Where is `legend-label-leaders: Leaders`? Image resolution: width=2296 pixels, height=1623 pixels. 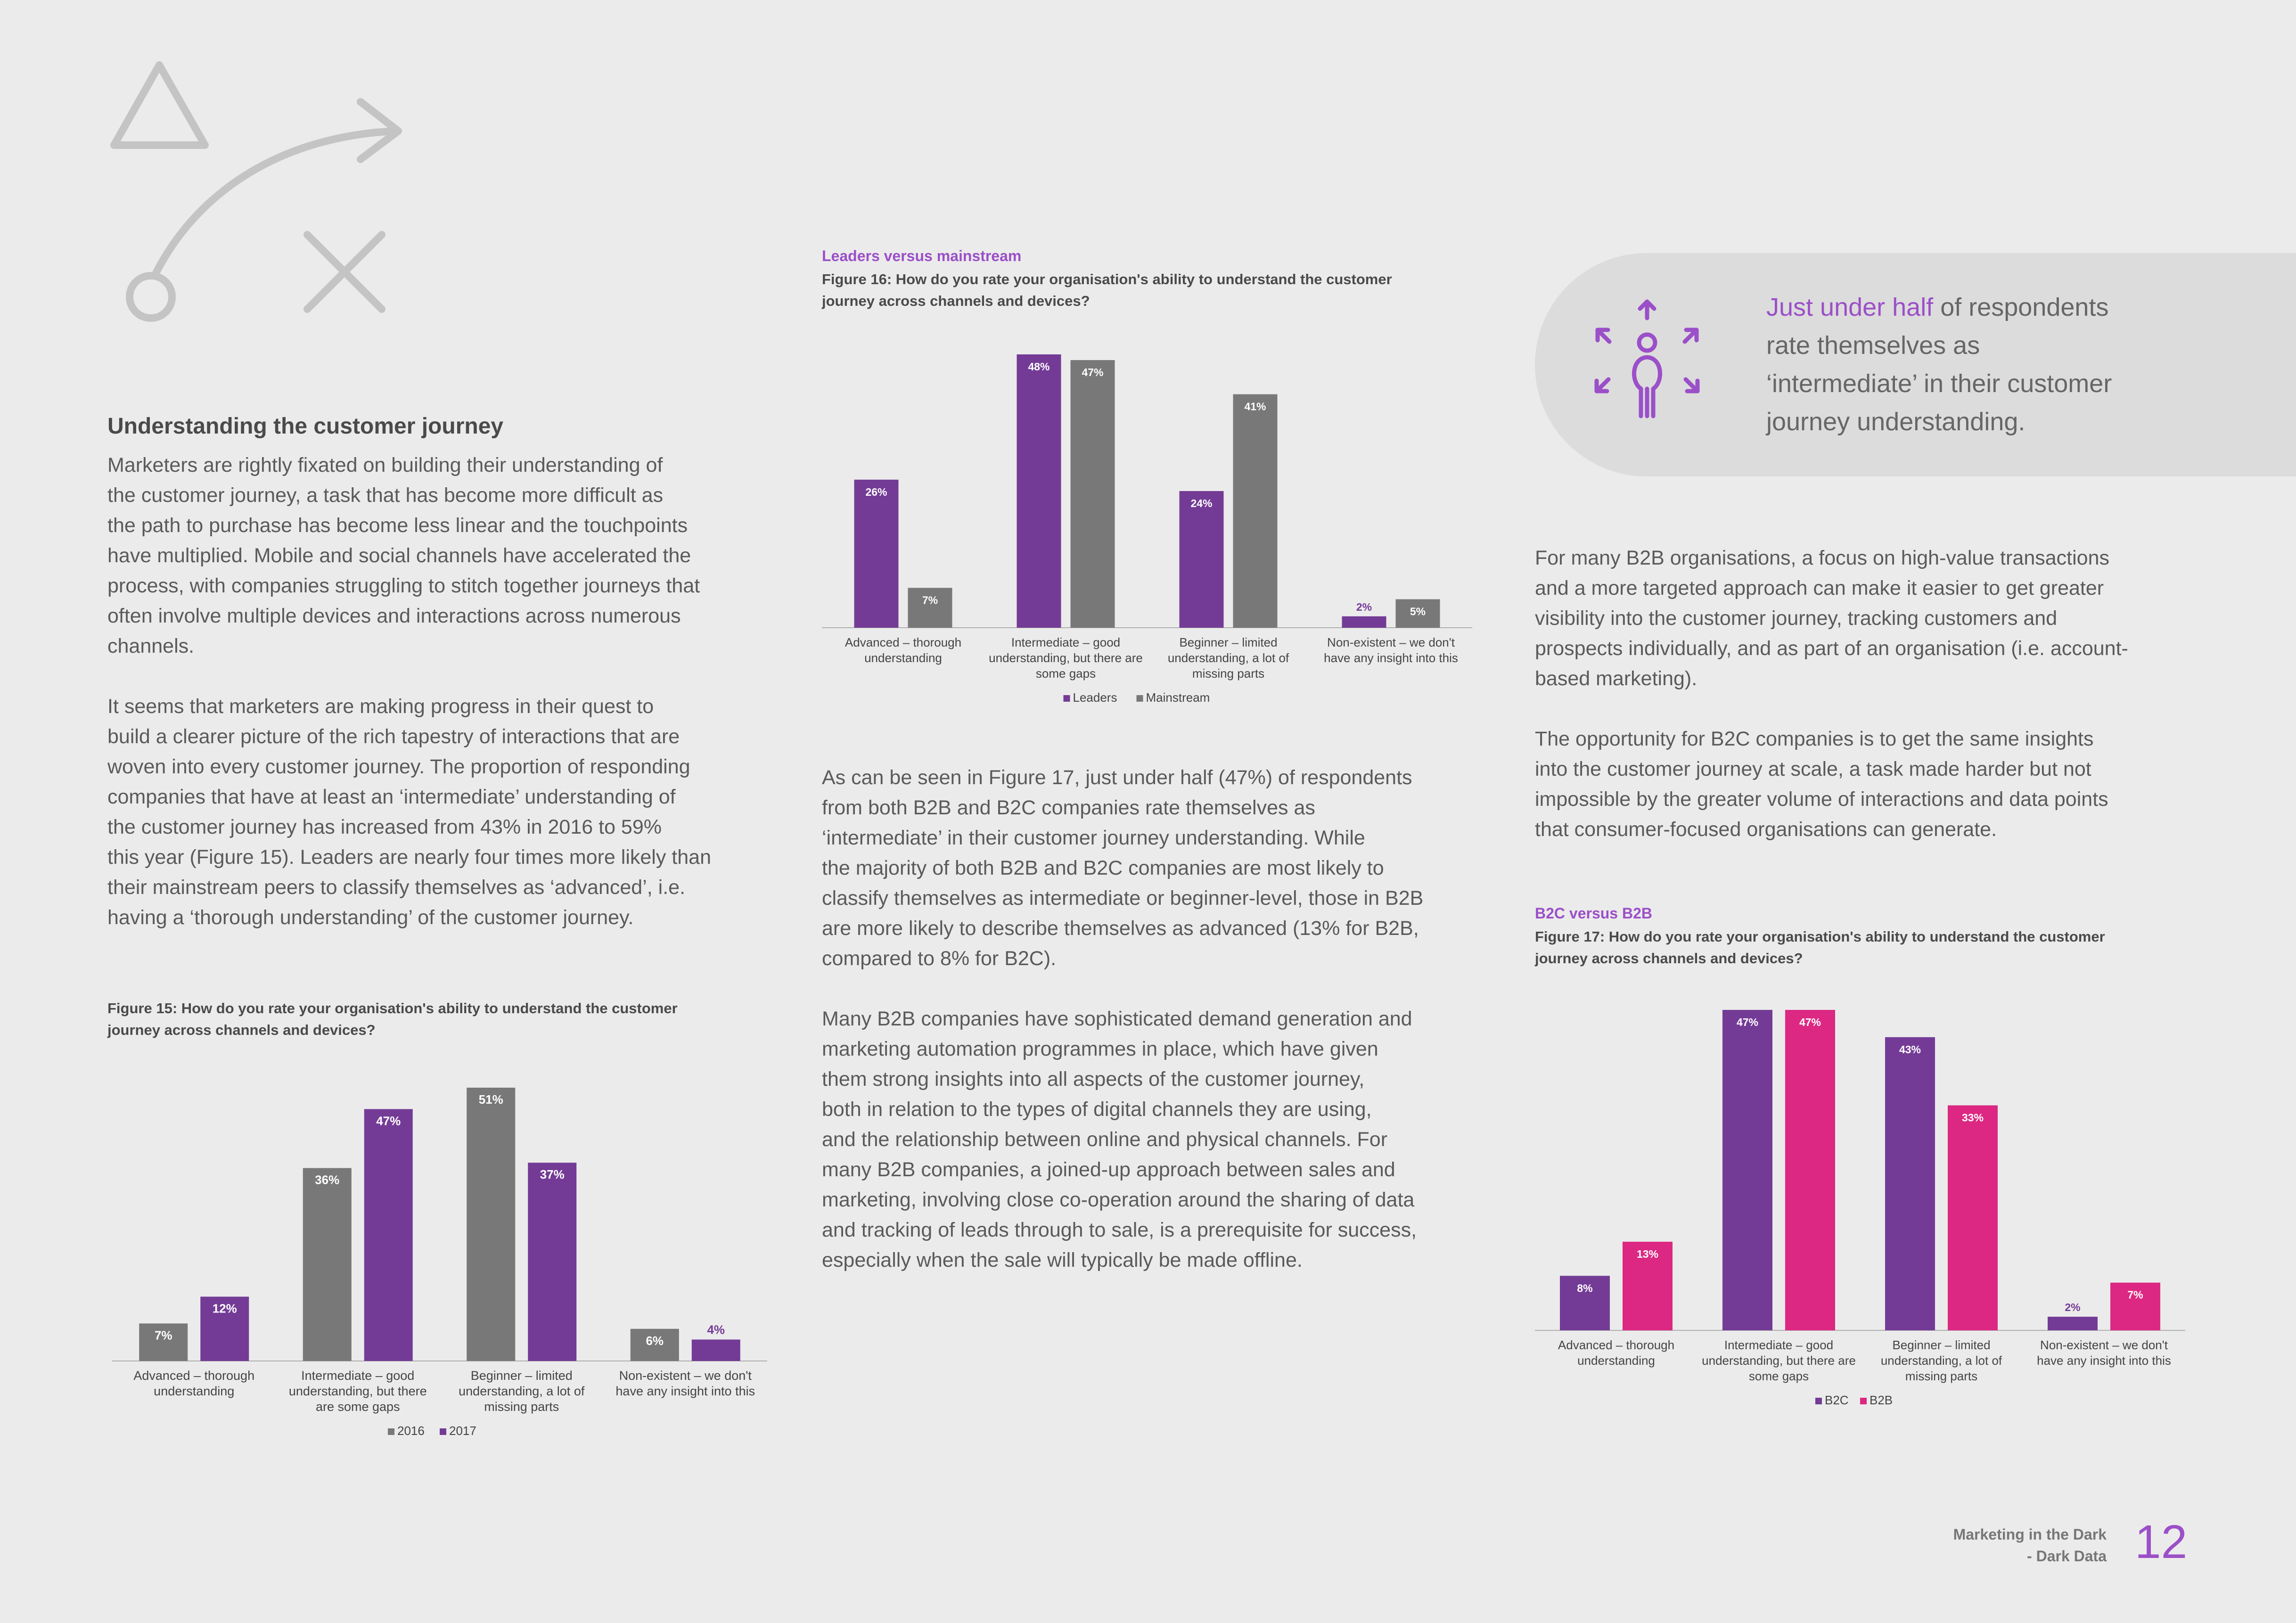
legend-label-leaders: Leaders is located at coordinates (1095, 698).